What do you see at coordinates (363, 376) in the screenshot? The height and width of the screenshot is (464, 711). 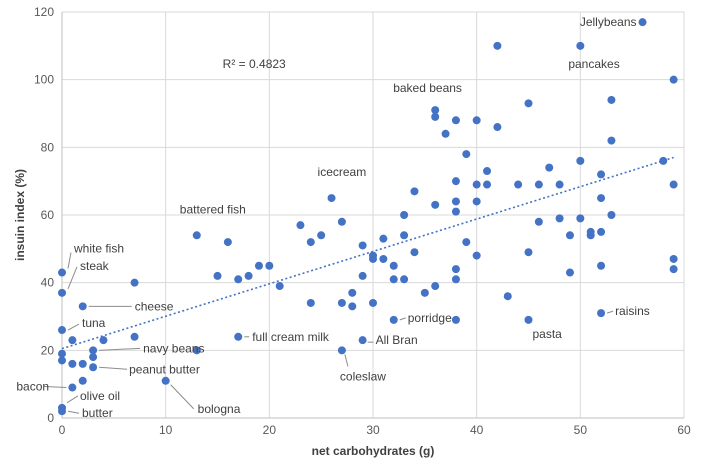 I see `point-label: coleslaw` at bounding box center [363, 376].